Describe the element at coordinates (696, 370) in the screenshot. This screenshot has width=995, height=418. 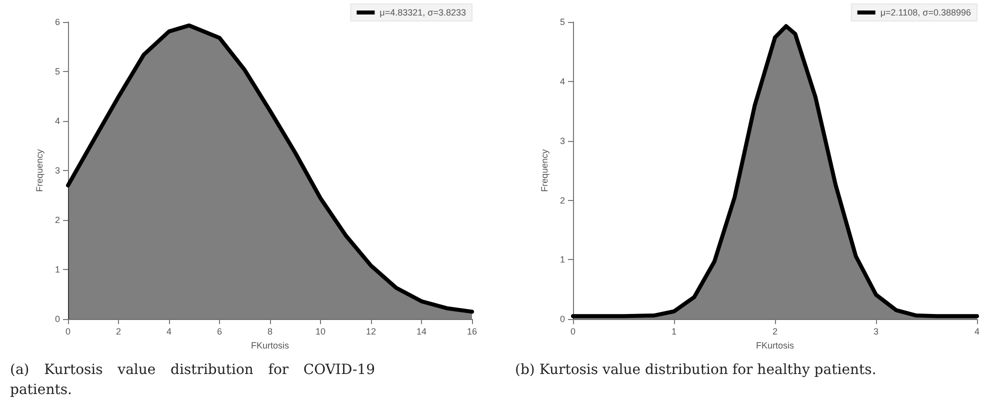
I see `text: (b) Kurtosis value distribution for healthy patients.` at that location.